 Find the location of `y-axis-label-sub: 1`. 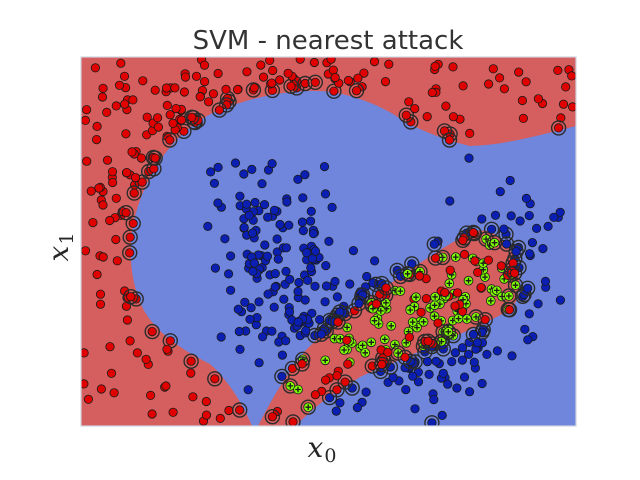

y-axis-label-sub: 1 is located at coordinates (67, 239).